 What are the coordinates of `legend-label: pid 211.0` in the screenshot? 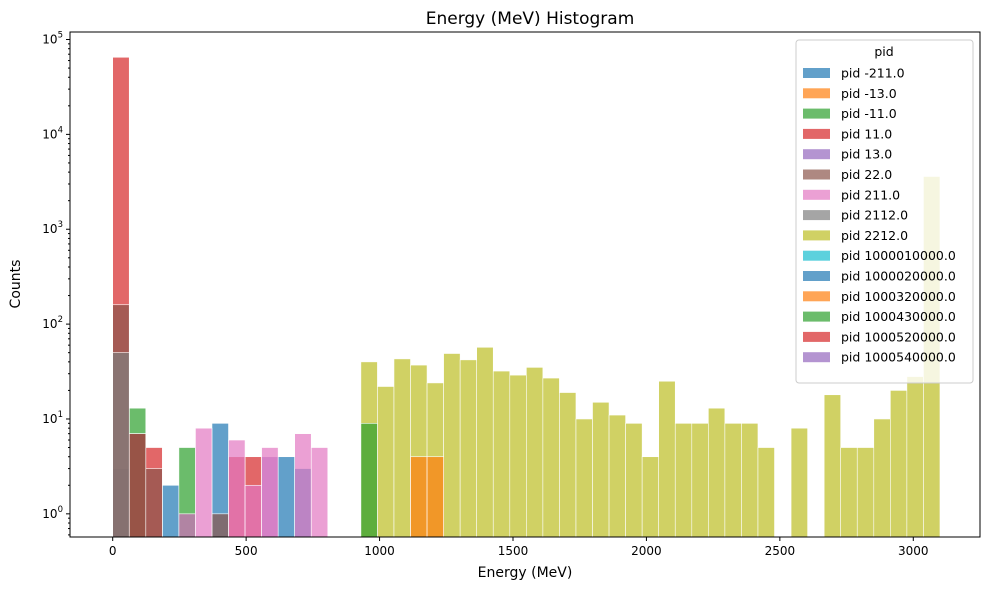 It's located at (870, 194).